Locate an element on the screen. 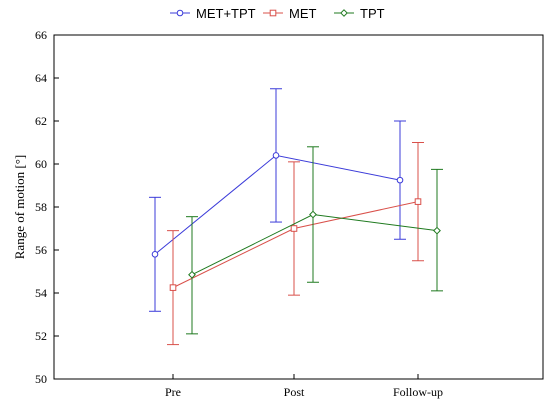  series-line is located at coordinates (295, 245).